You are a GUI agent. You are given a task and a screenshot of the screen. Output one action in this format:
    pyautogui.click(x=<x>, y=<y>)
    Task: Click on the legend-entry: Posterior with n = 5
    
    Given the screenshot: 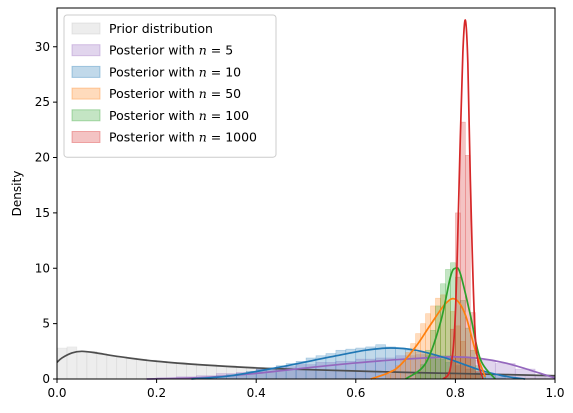 What is the action you would take?
    pyautogui.click(x=171, y=50)
    